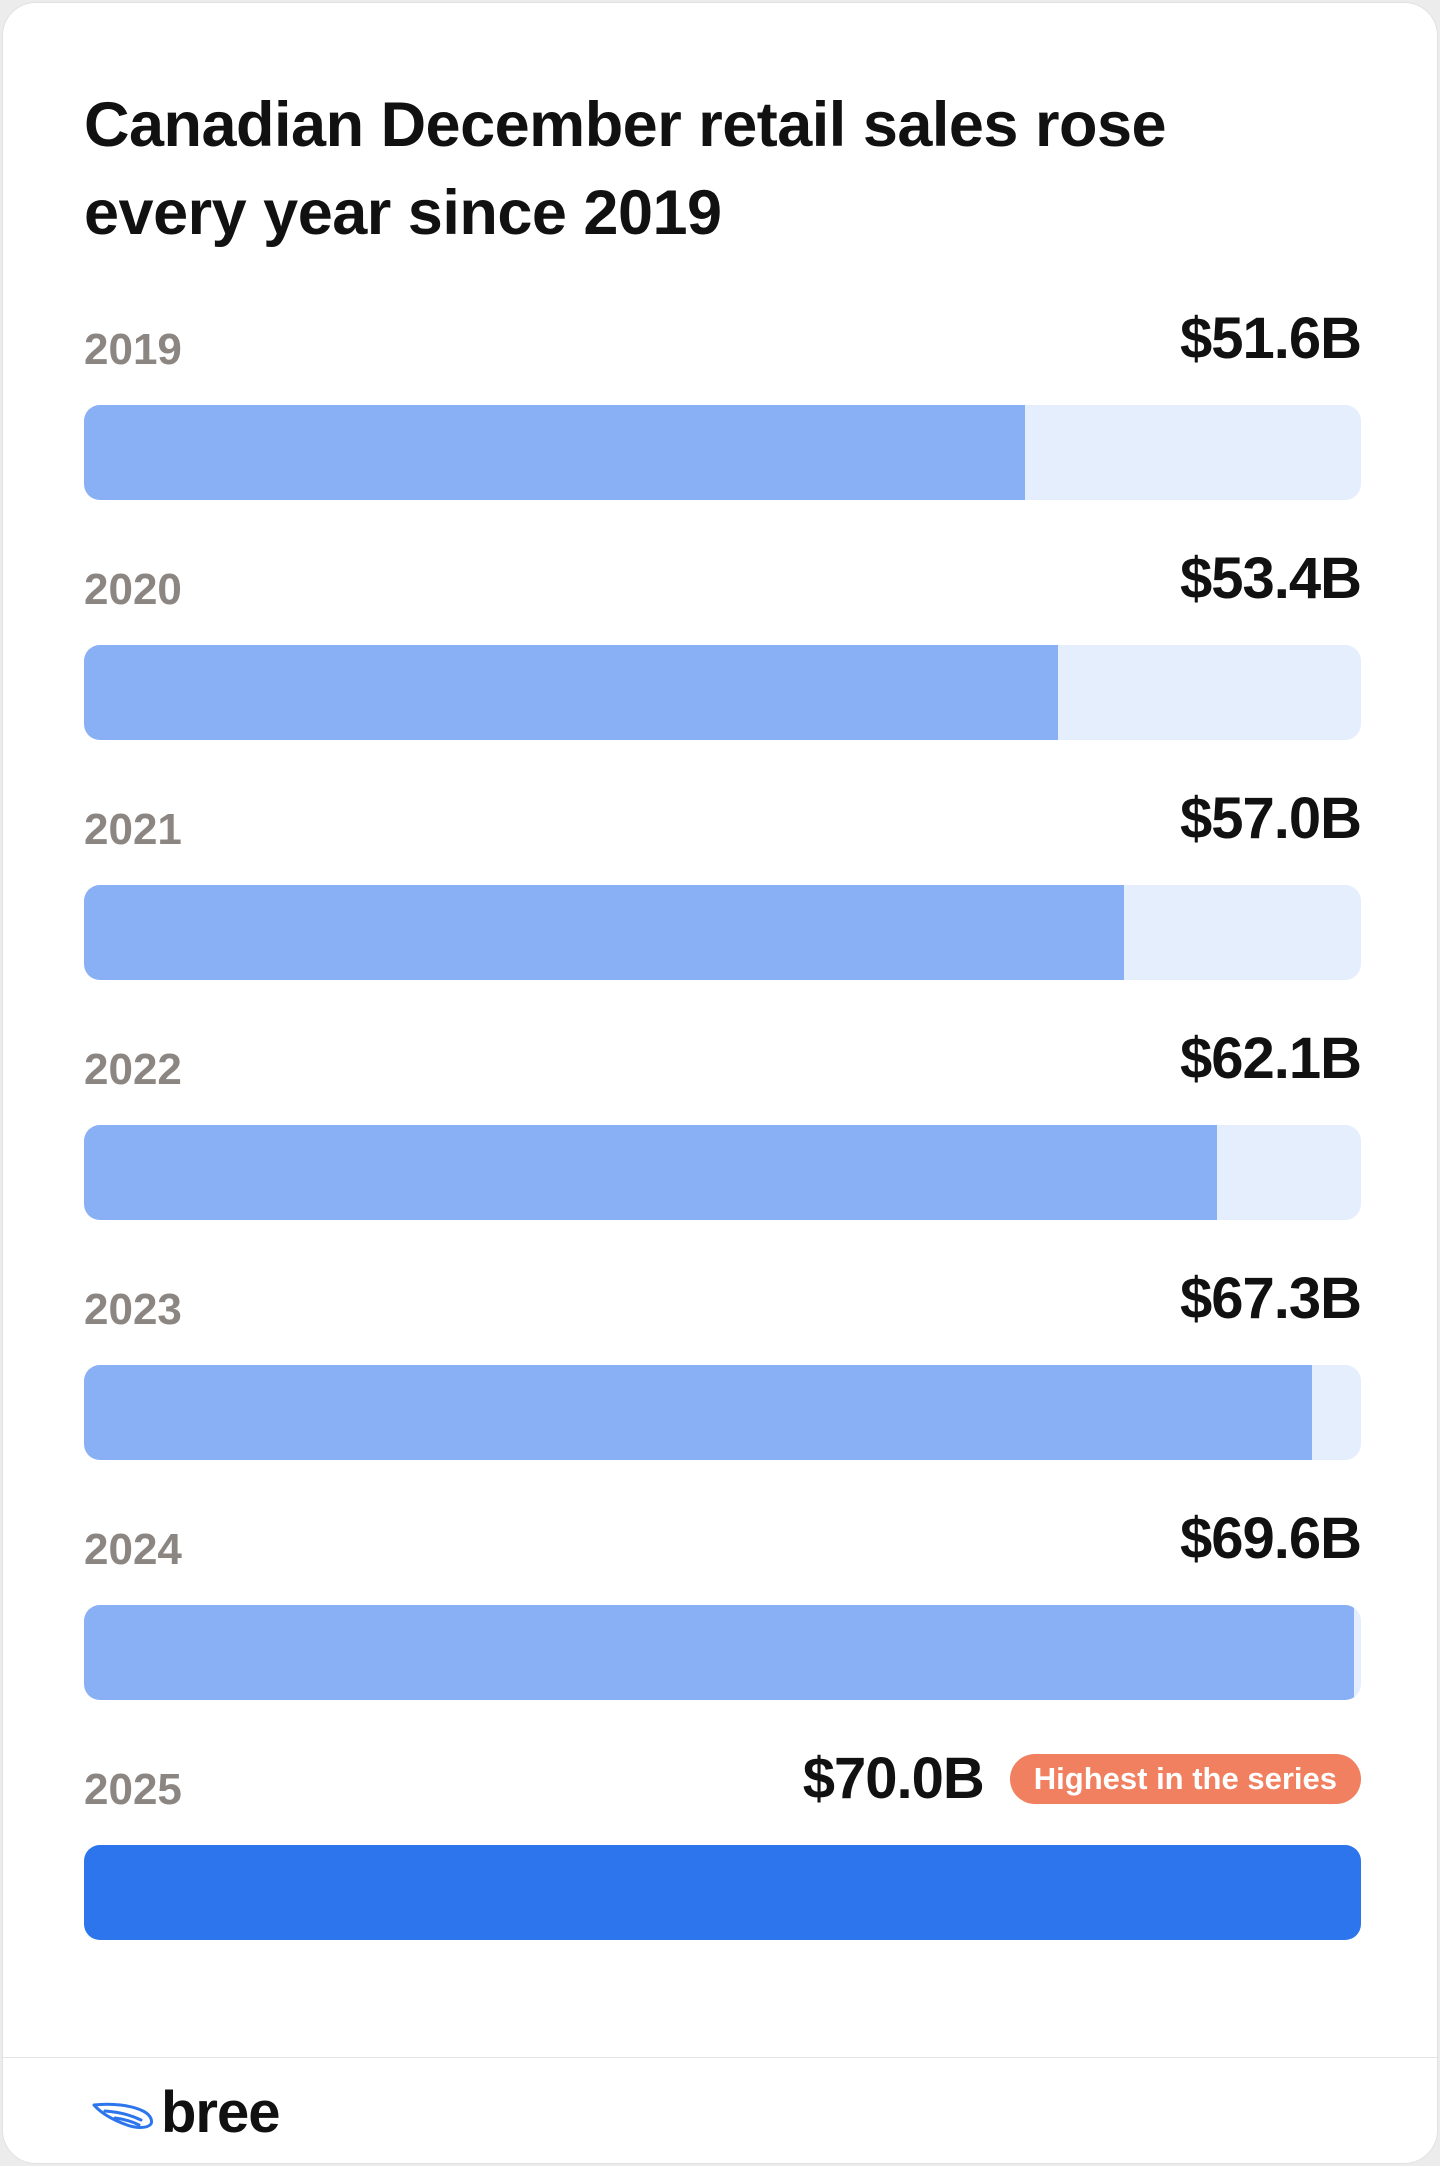 This screenshot has height=2166, width=1440. I want to click on category-label: 2025, so click(133, 1789).